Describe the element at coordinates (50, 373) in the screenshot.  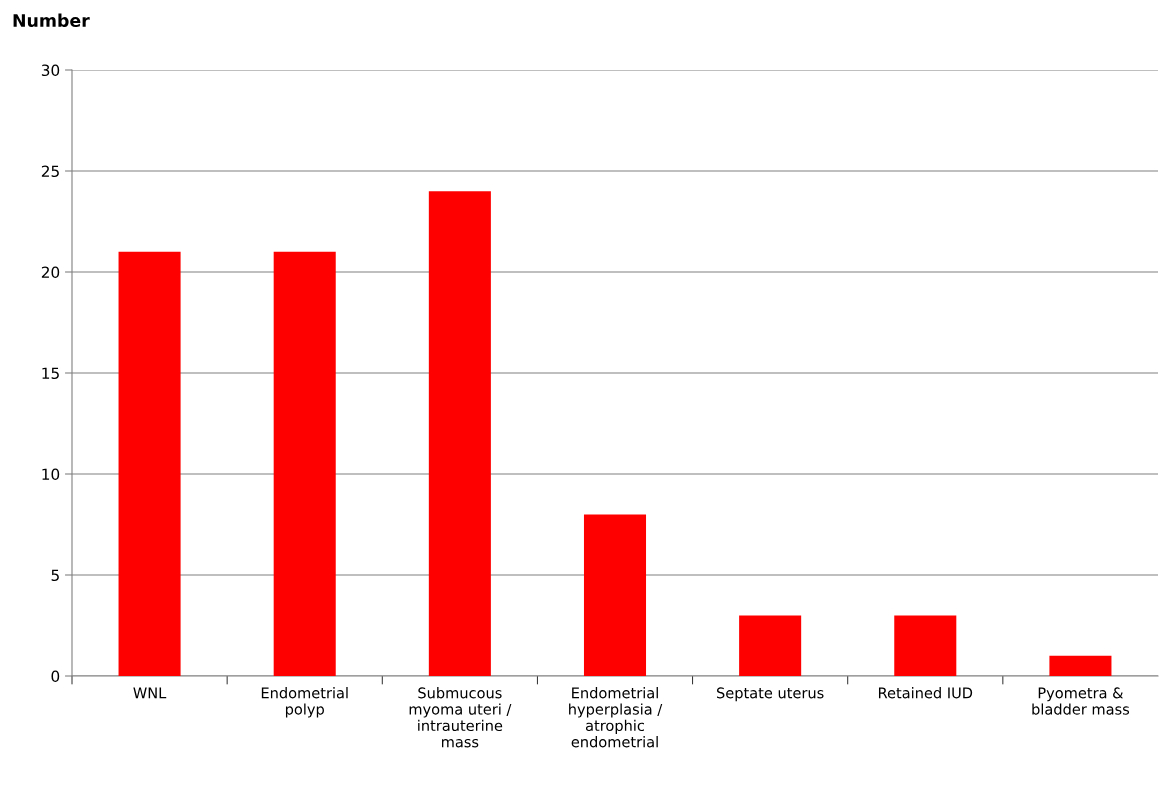
I see `y-tick-label: 15` at that location.